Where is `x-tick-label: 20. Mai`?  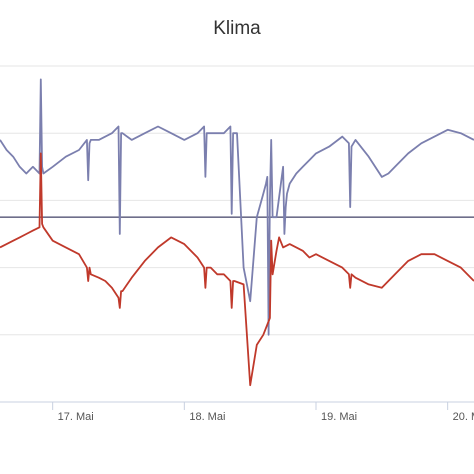 x-tick-label: 20. Mai is located at coordinates (463, 417).